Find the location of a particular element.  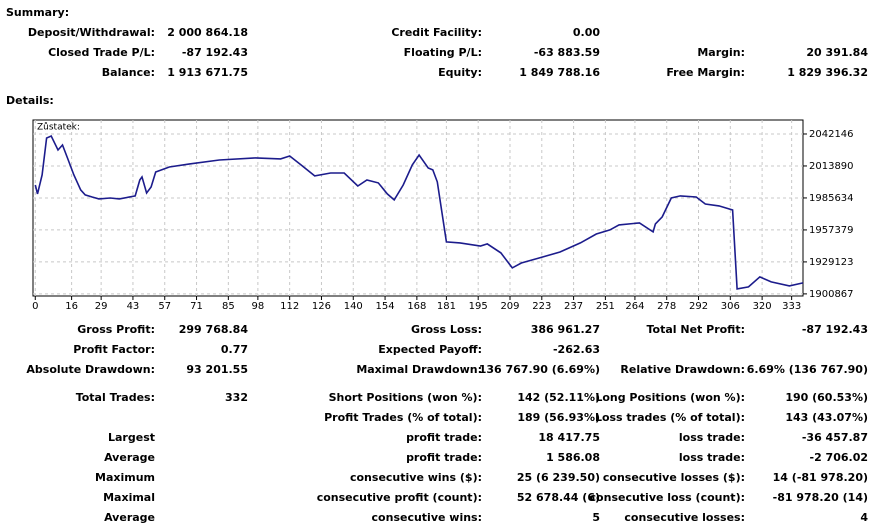

x-tick-label: 264 is located at coordinates (634, 306).